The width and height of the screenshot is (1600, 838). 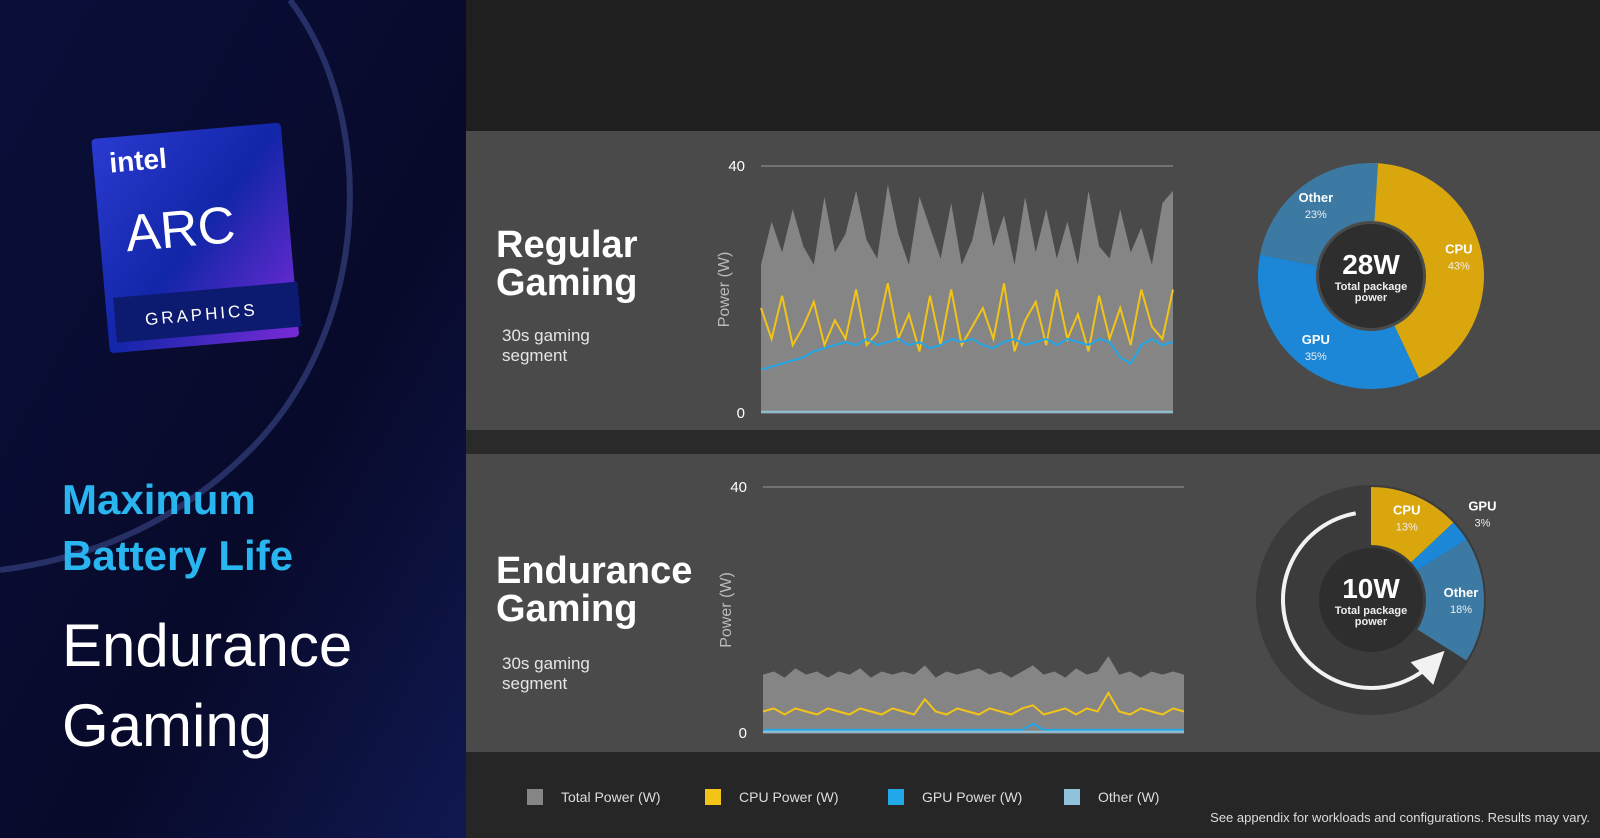 What do you see at coordinates (180, 229) in the screenshot?
I see `product: ARC` at bounding box center [180, 229].